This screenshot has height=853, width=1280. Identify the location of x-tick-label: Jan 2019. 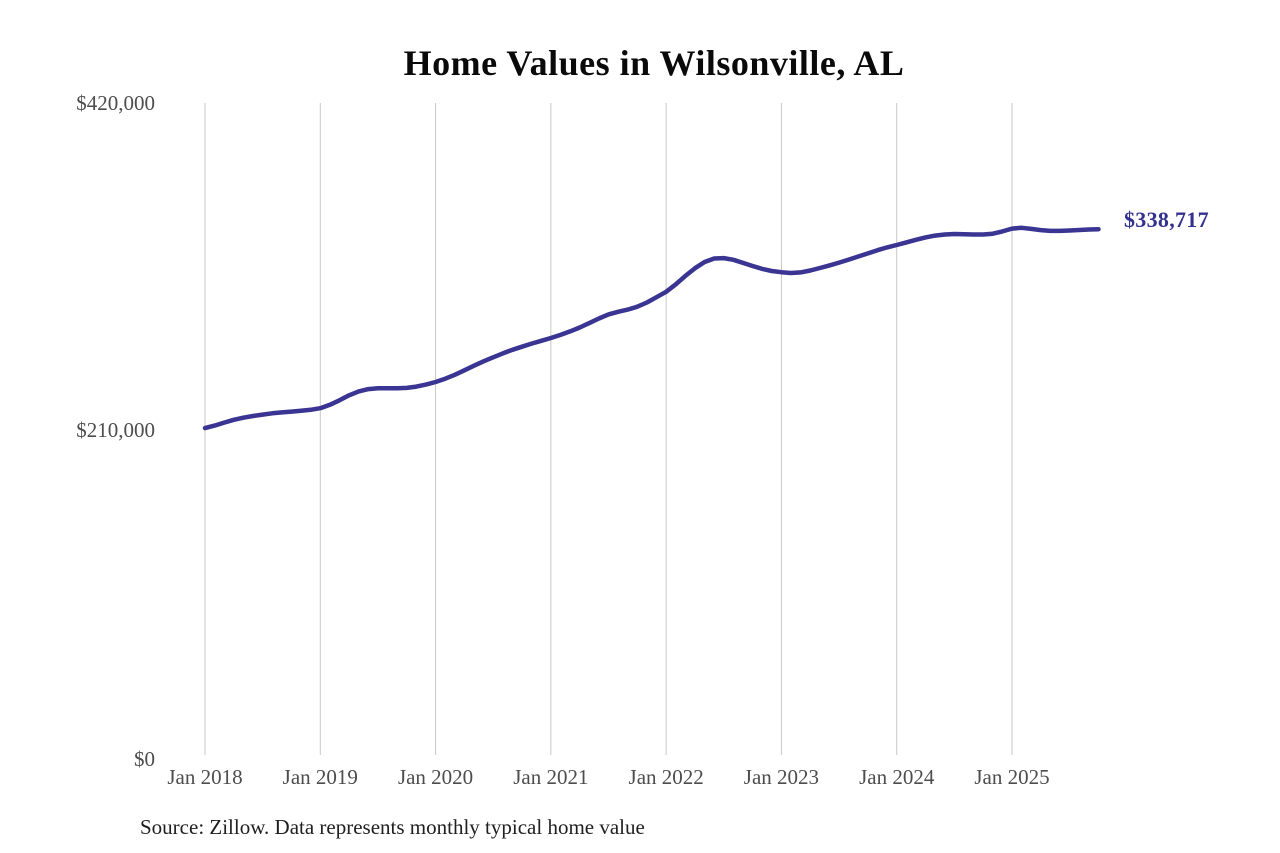
(320, 777).